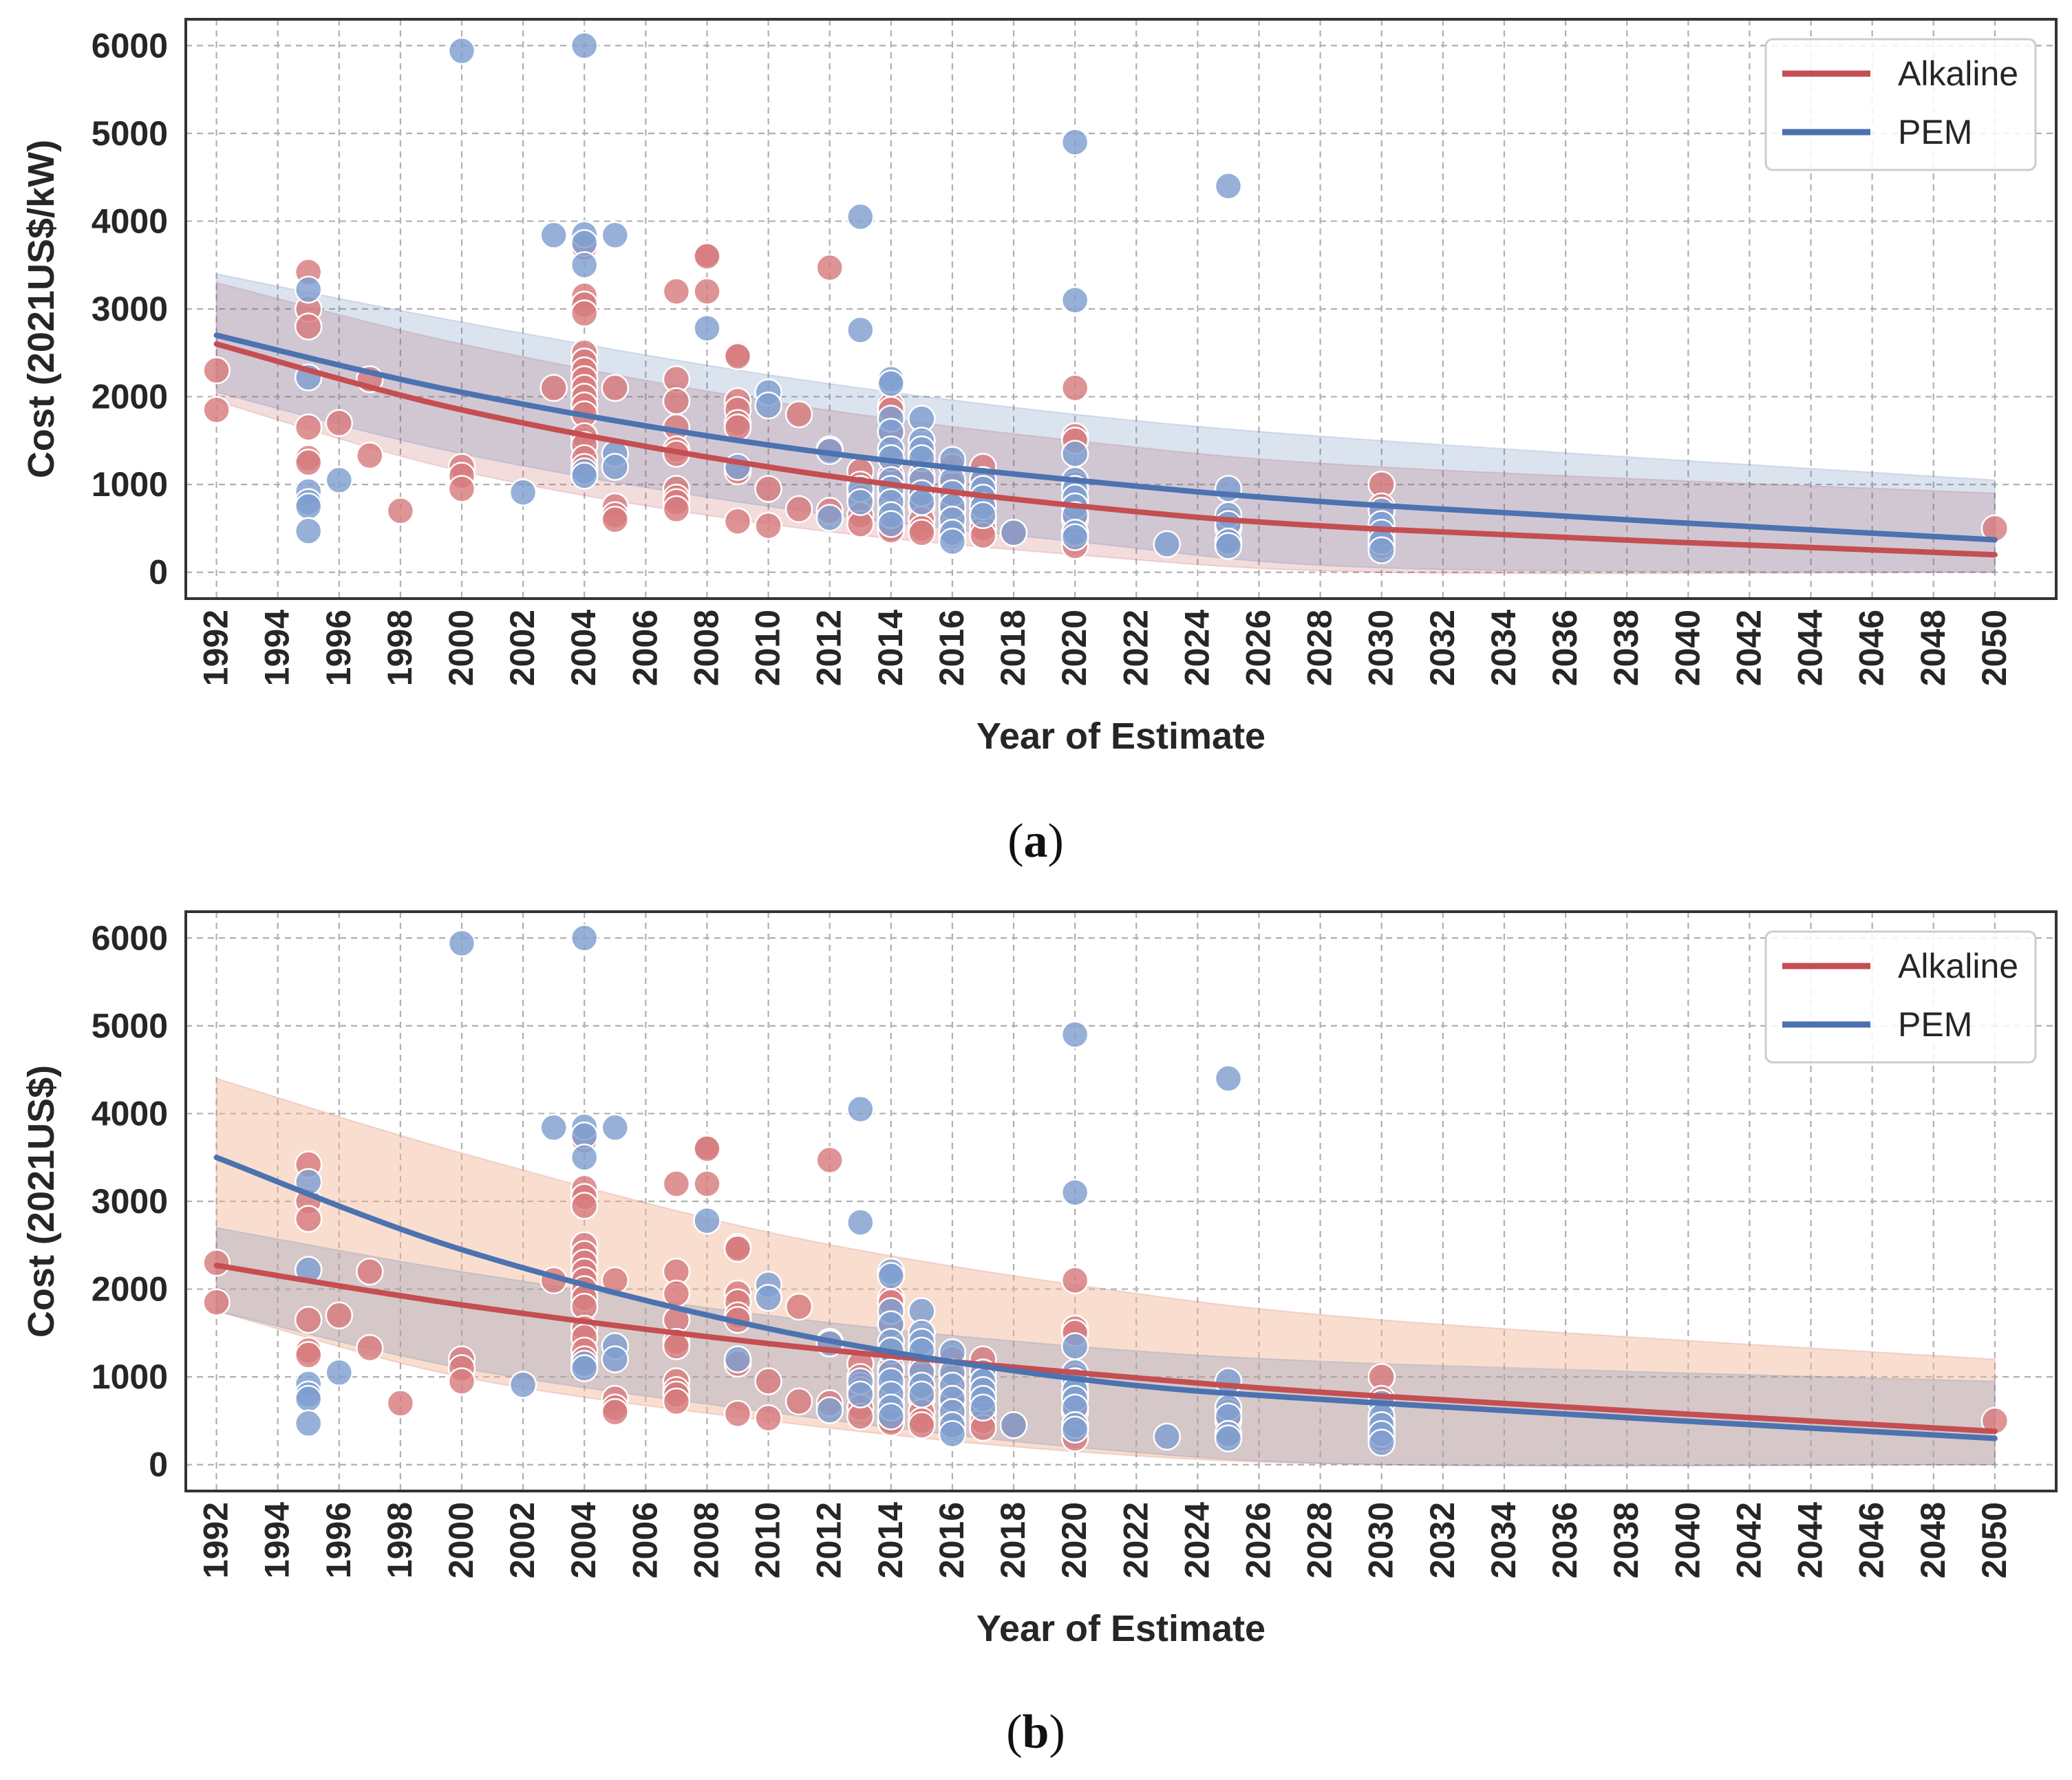  I want to click on x-tick-label: 1992, so click(216, 648).